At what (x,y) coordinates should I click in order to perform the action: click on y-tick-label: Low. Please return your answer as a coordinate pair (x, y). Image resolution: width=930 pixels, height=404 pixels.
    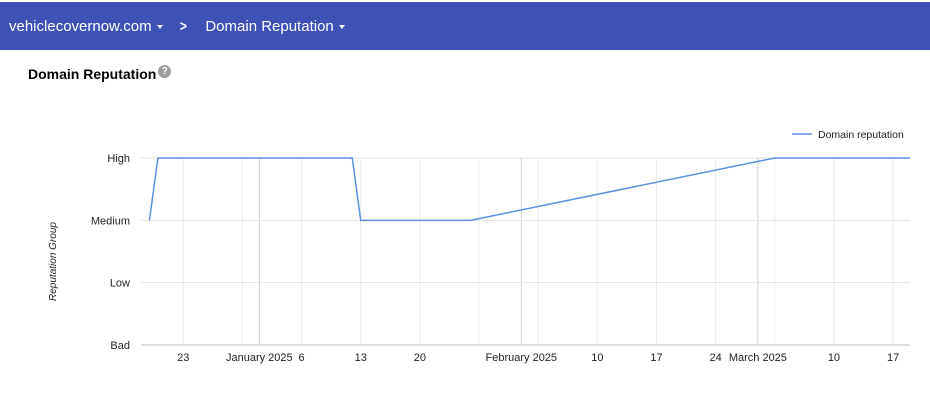
    Looking at the image, I should click on (120, 284).